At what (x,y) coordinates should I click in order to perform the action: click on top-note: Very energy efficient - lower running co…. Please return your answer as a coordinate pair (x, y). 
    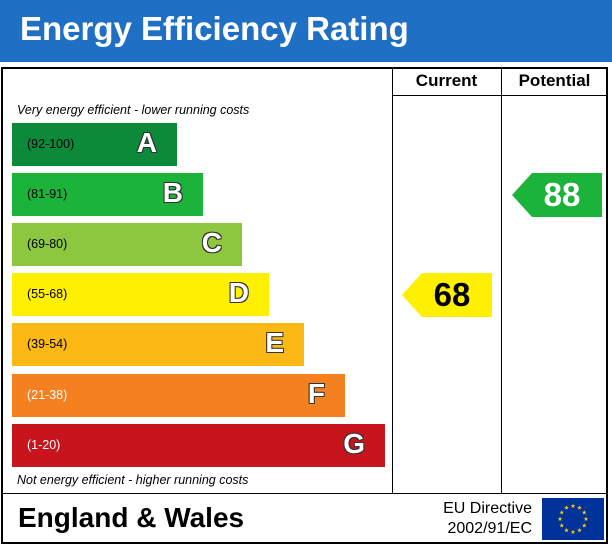
    Looking at the image, I should click on (133, 110).